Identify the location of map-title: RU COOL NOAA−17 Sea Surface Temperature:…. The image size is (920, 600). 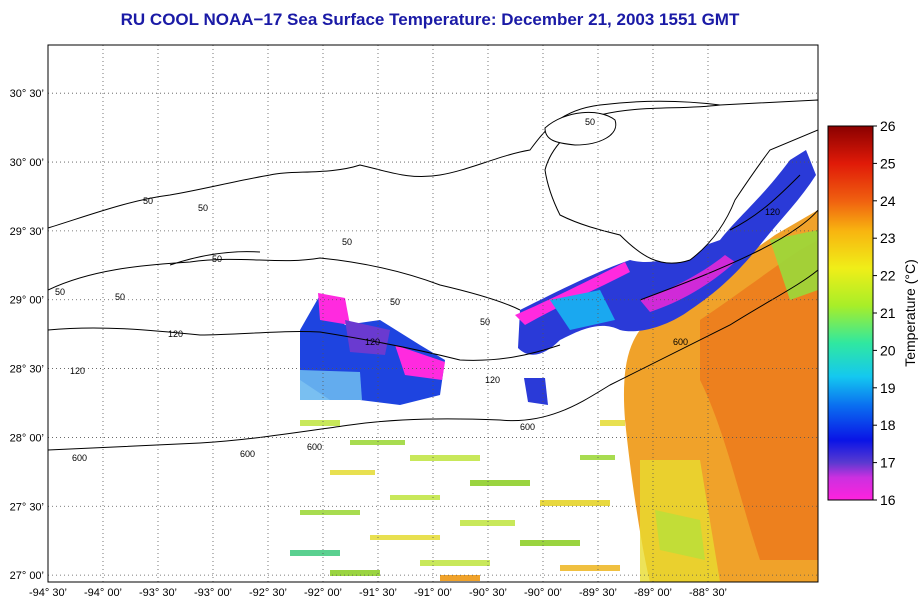
(430, 19).